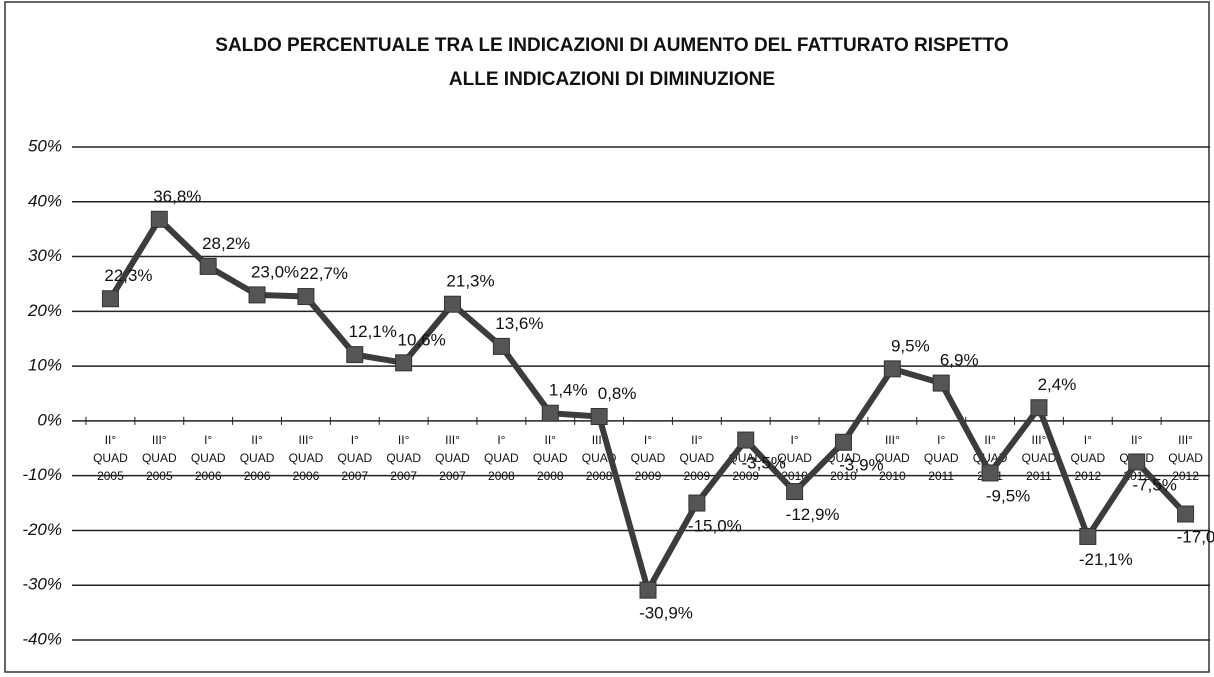 This screenshot has width=1214, height=677. What do you see at coordinates (373, 331) in the screenshot?
I see `value-label: 12,1%` at bounding box center [373, 331].